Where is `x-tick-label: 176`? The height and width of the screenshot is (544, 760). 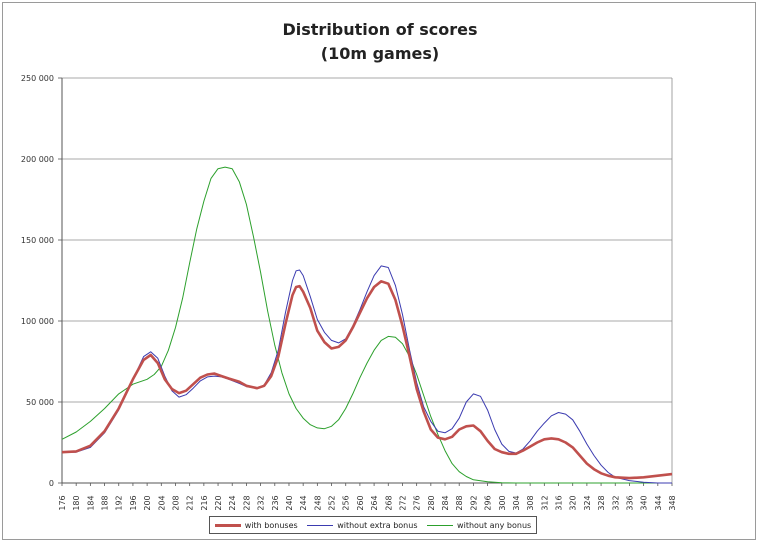
x-tick-label: 176 is located at coordinates (62, 502).